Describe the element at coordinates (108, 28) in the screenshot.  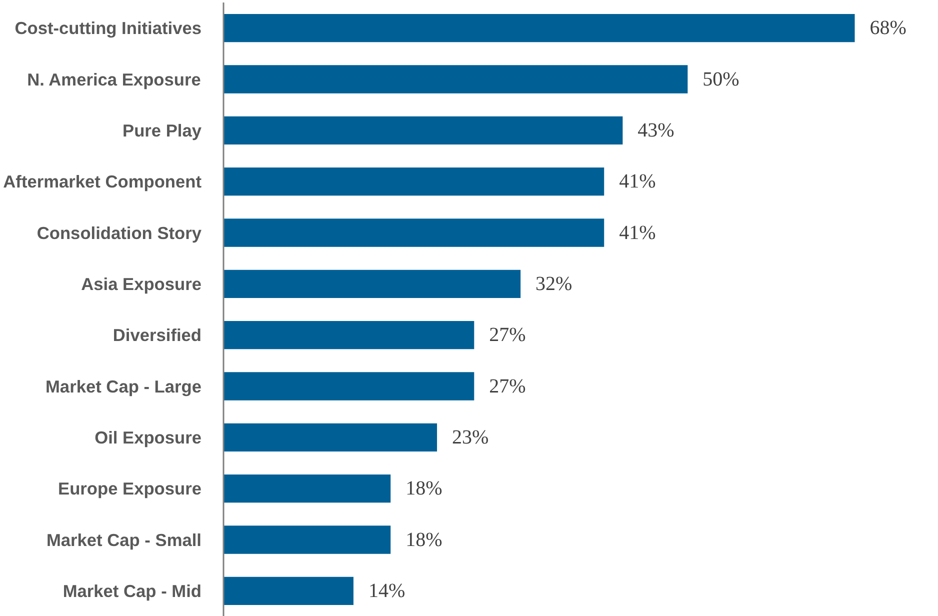
I see `y-tick-label: Cost-cutting Initiatives` at that location.